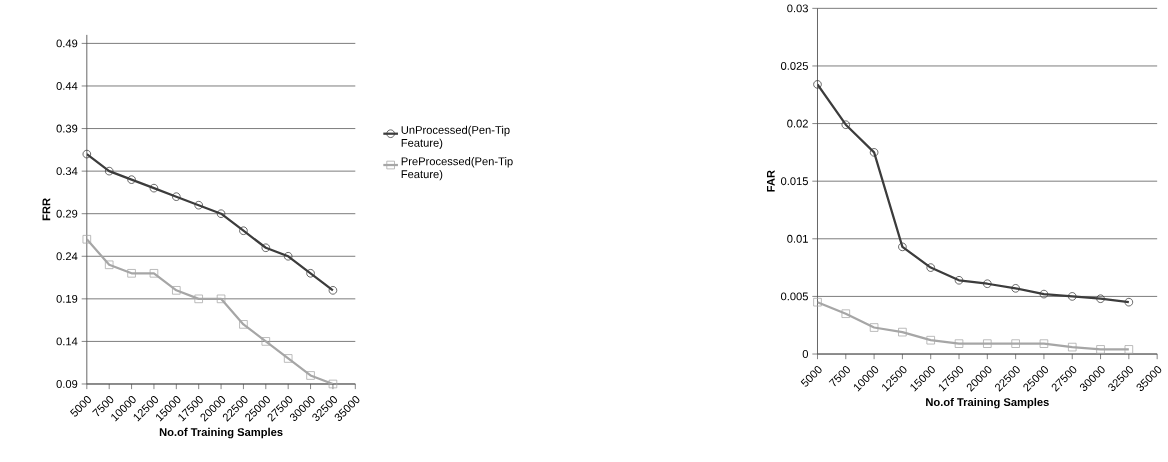  What do you see at coordinates (67, 256) in the screenshot?
I see `y-tick-label: 0.24` at bounding box center [67, 256].